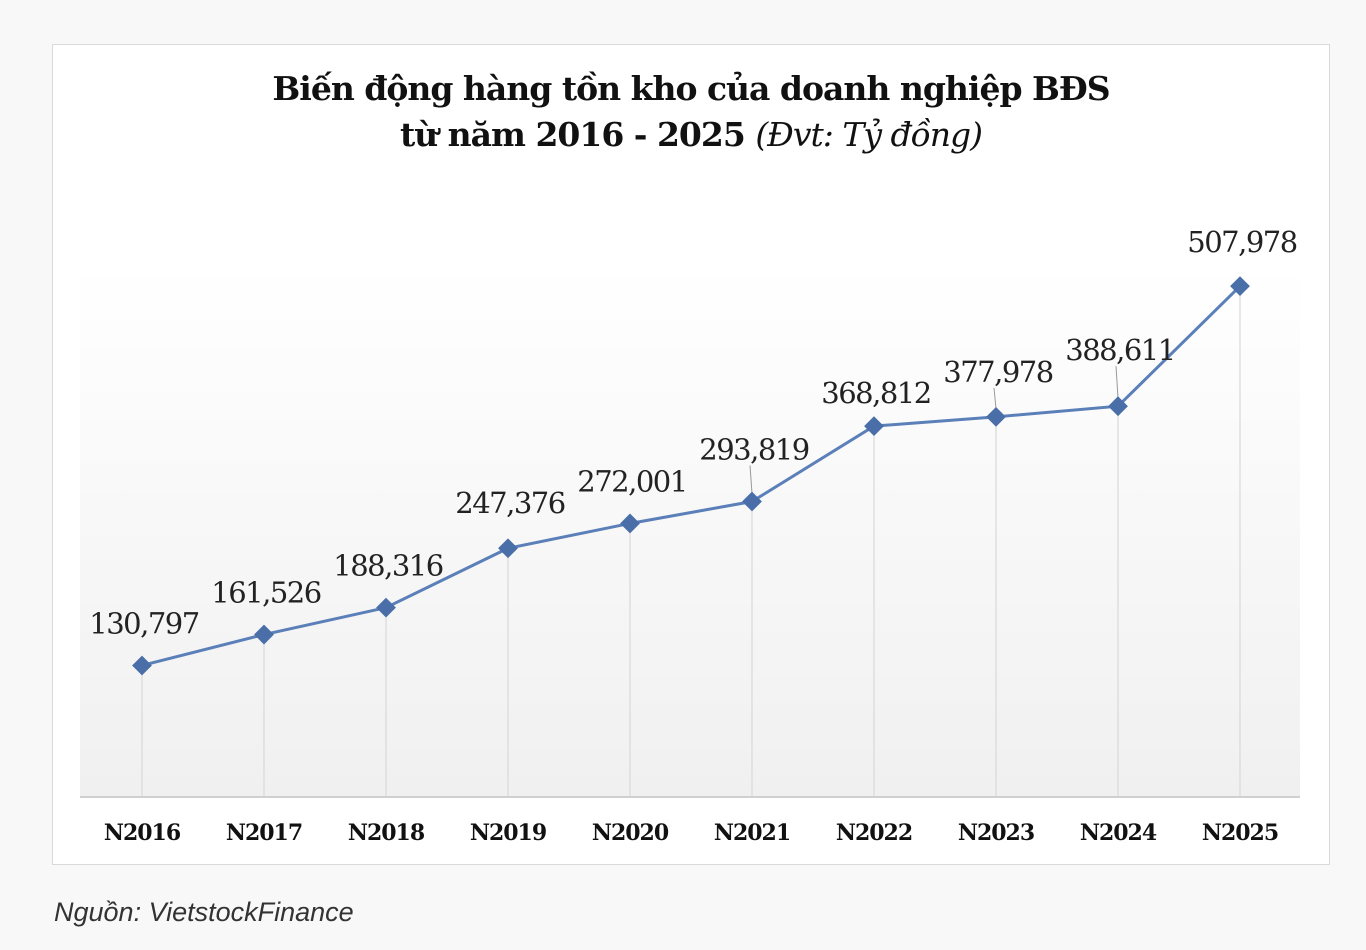 This screenshot has width=1366, height=950. What do you see at coordinates (630, 833) in the screenshot?
I see `x-tick-label: N2020` at bounding box center [630, 833].